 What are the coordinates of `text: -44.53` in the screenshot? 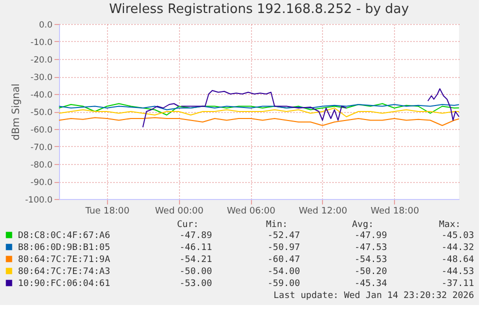 It's located at (457, 272).